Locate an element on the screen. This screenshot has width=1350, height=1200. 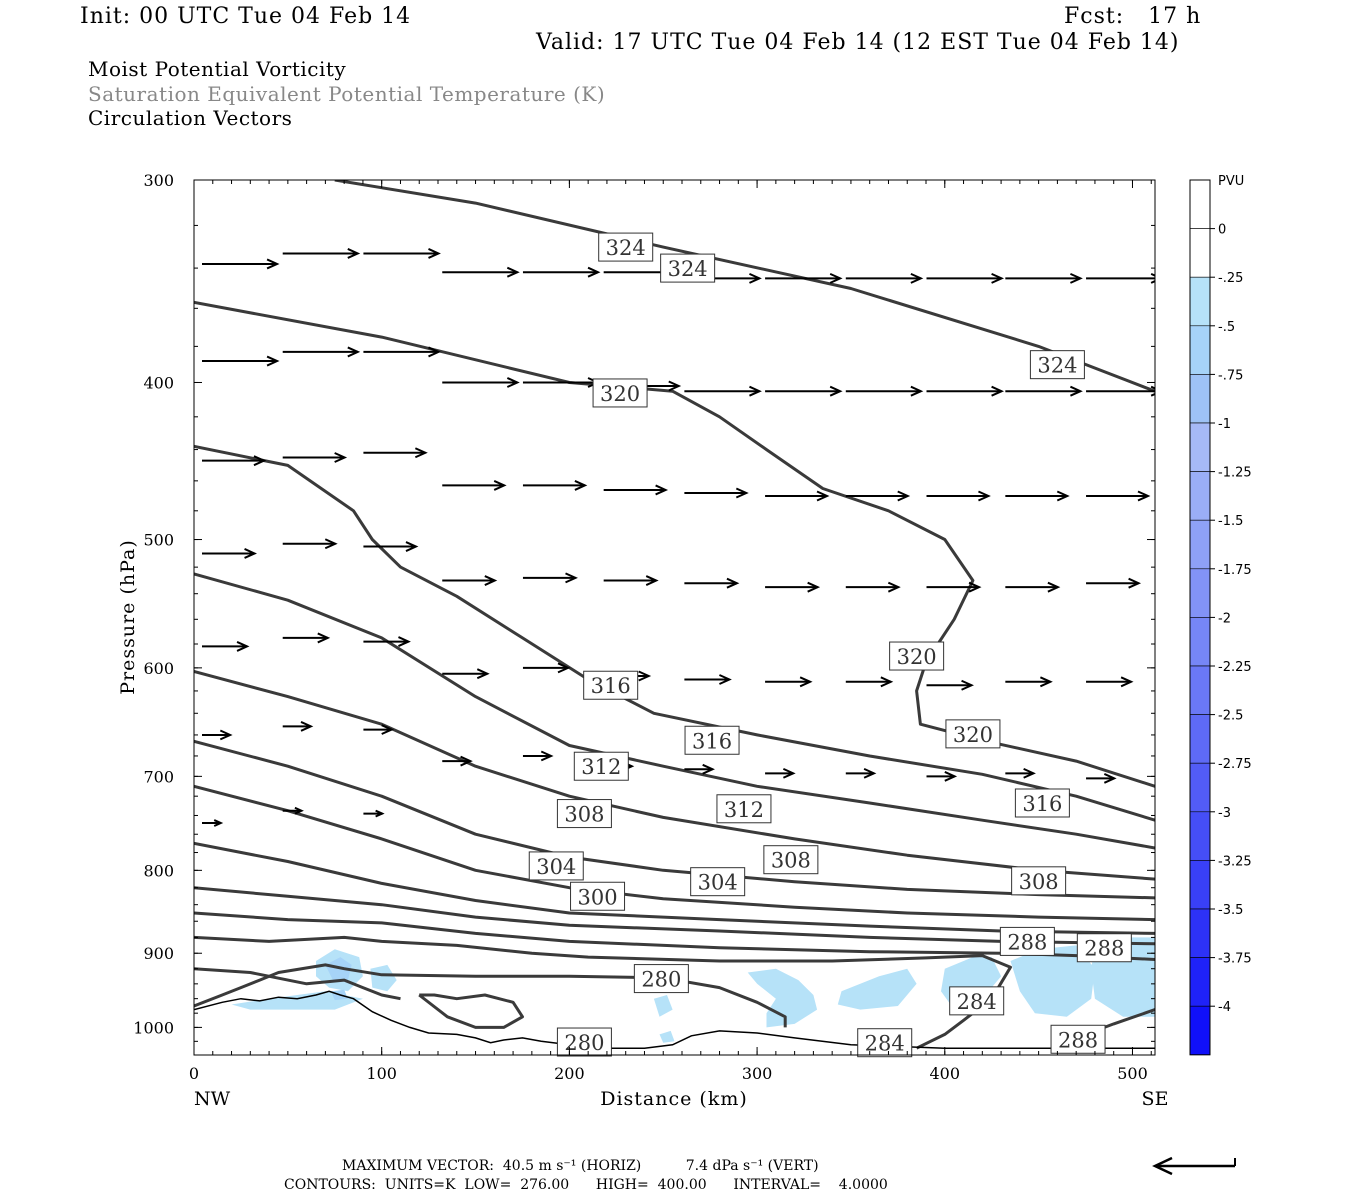
x-axis-title: Distance (km) is located at coordinates (674, 1099).